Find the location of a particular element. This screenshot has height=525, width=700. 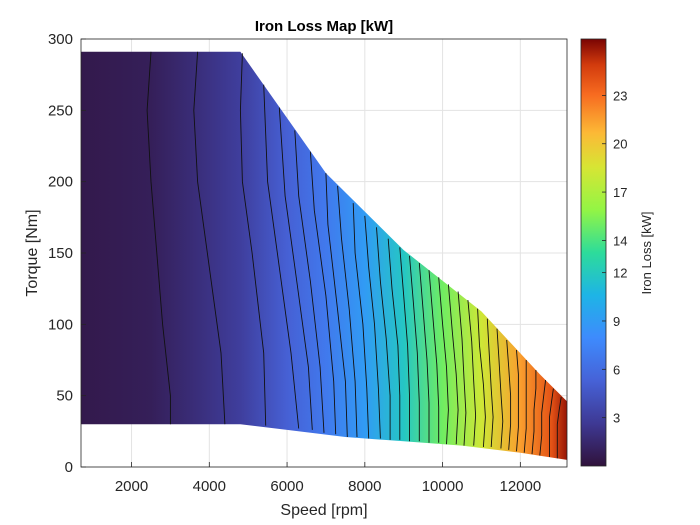

x-tick-label: 12000 is located at coordinates (520, 486).